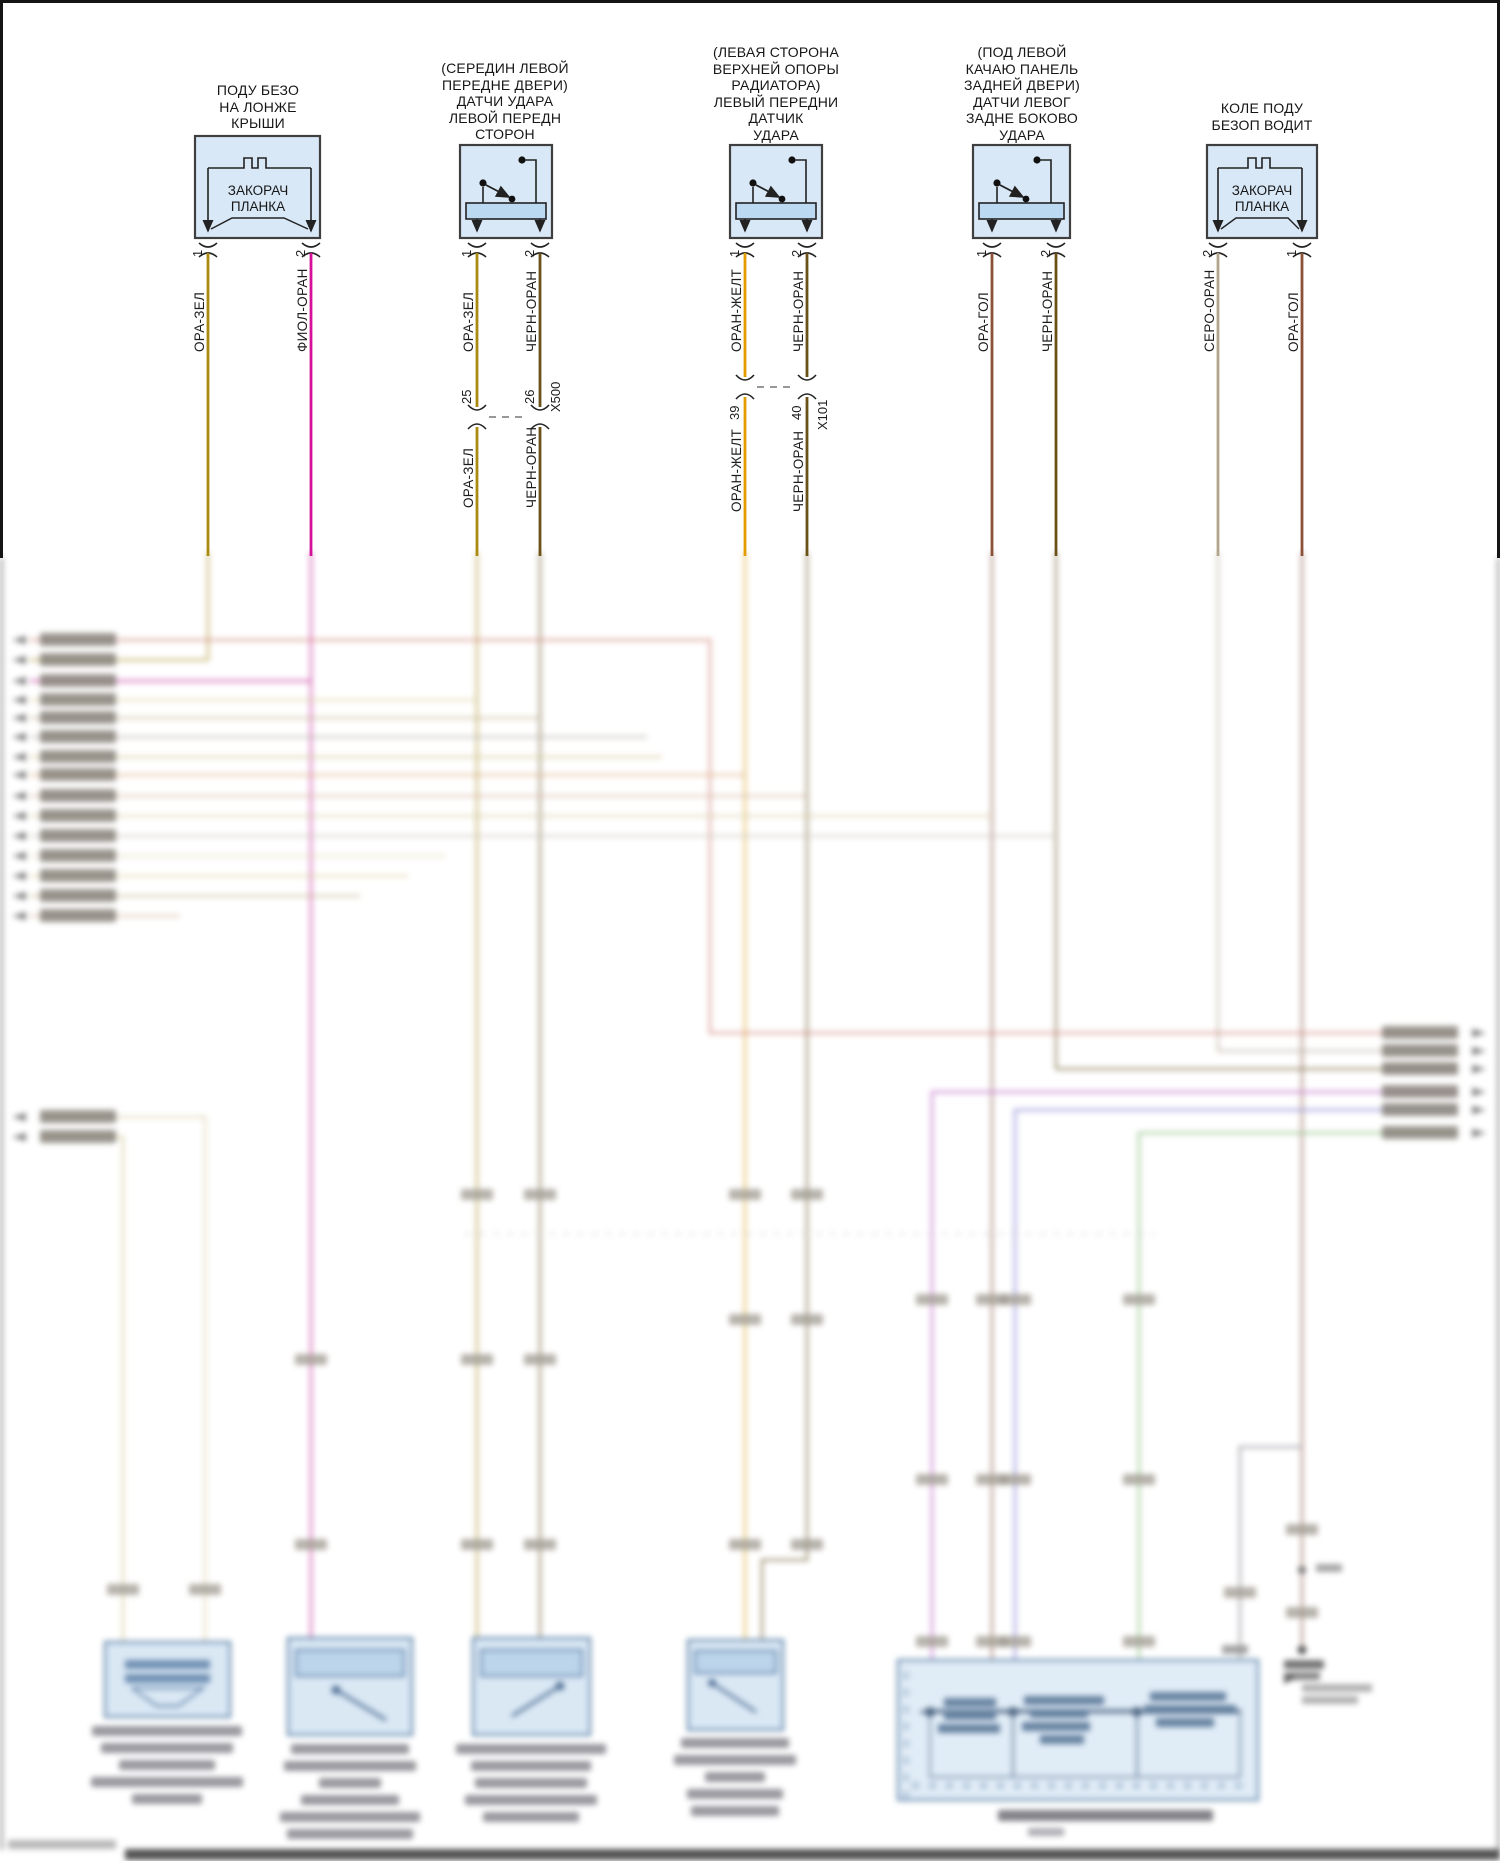  Describe the element at coordinates (796, 412) in the screenshot. I see `connector-pin-number: 40` at that location.